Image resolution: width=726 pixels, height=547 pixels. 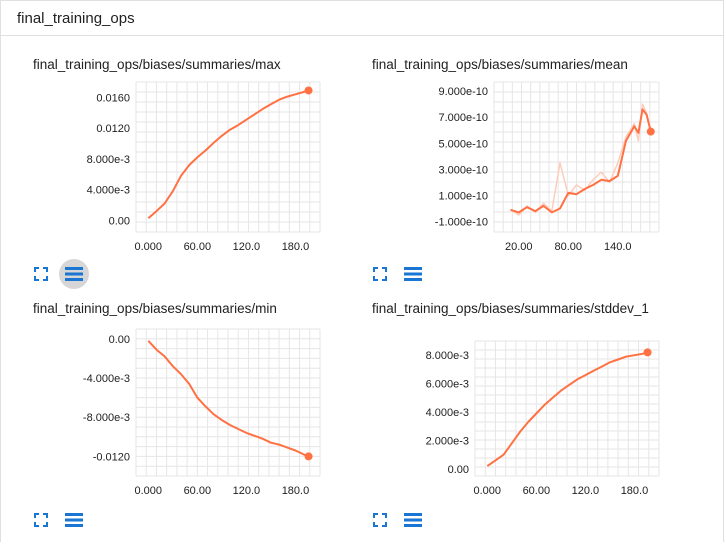 What do you see at coordinates (519, 247) in the screenshot?
I see `x-tick-label: 20.00` at bounding box center [519, 247].